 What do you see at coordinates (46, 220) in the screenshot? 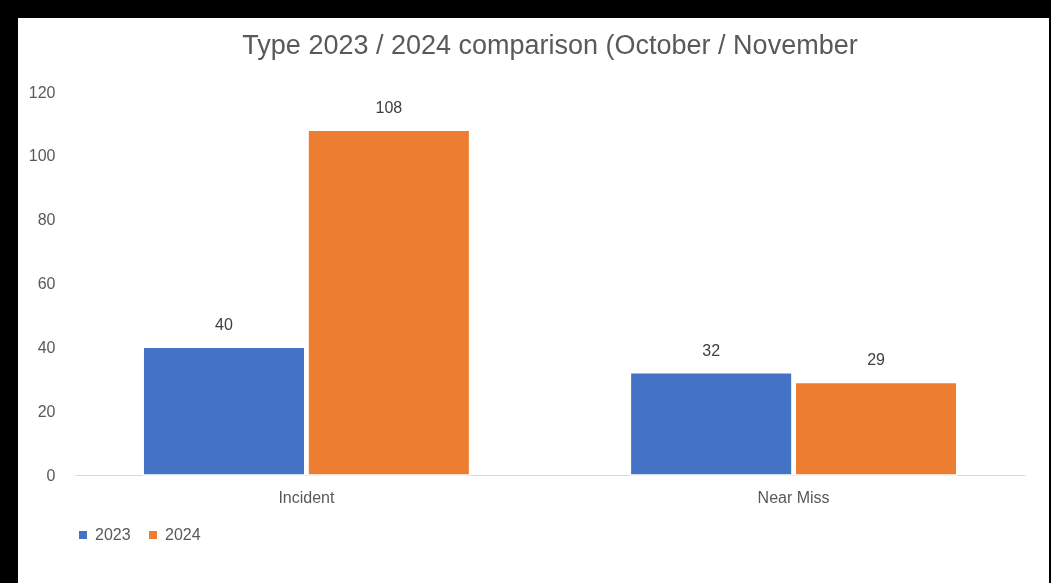
I see `y-tick-label: 80` at bounding box center [46, 220].